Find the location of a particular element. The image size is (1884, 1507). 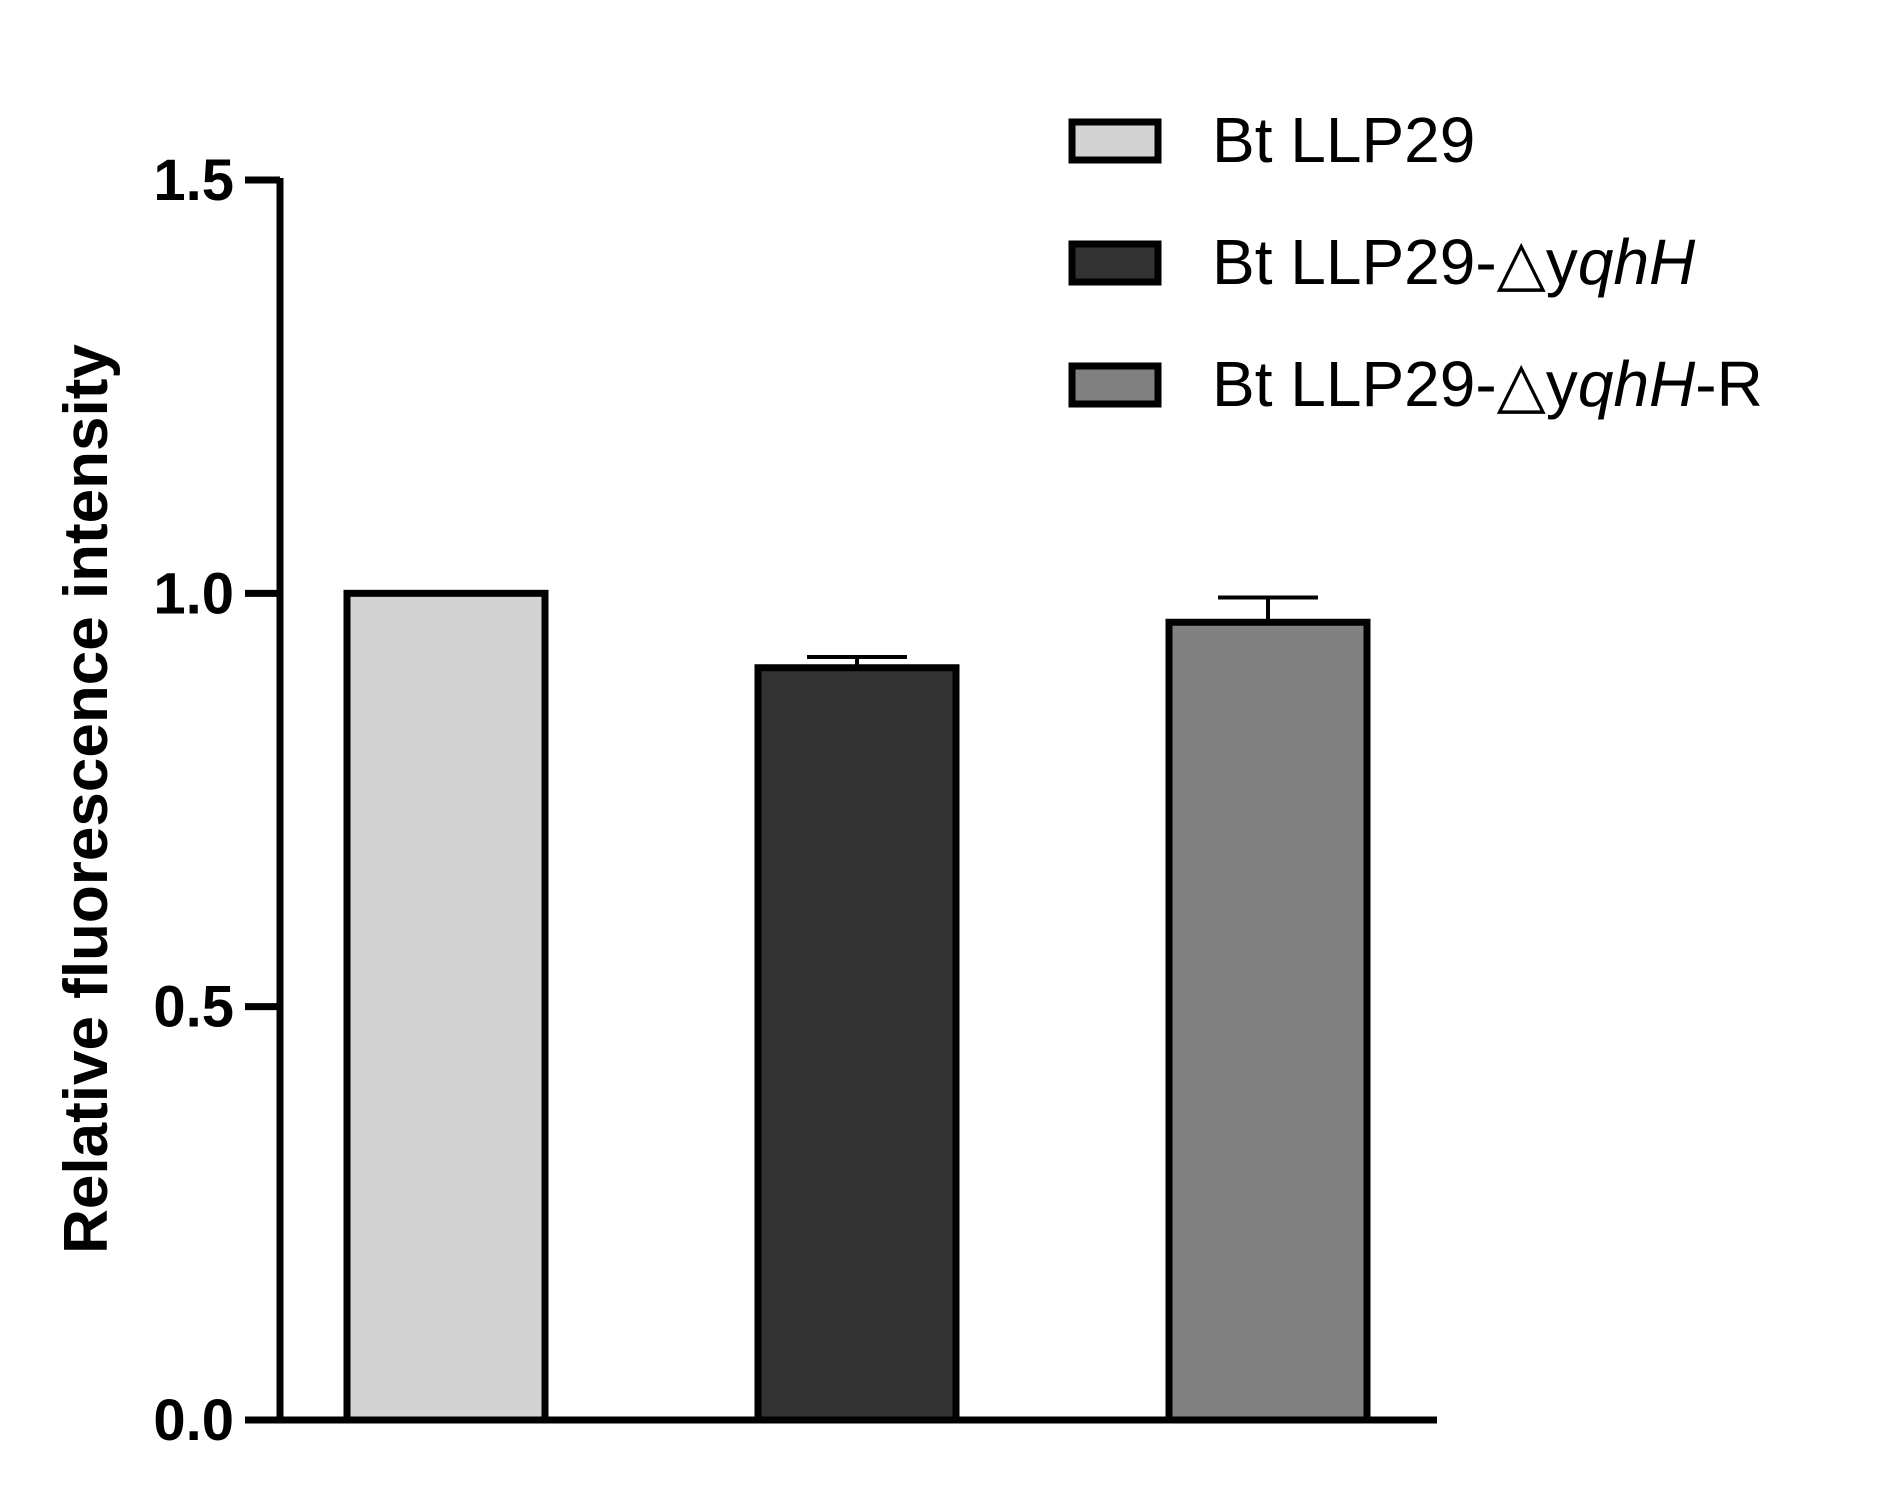

y-axis-title: Relative fluorescence intensity is located at coordinates (86, 799).